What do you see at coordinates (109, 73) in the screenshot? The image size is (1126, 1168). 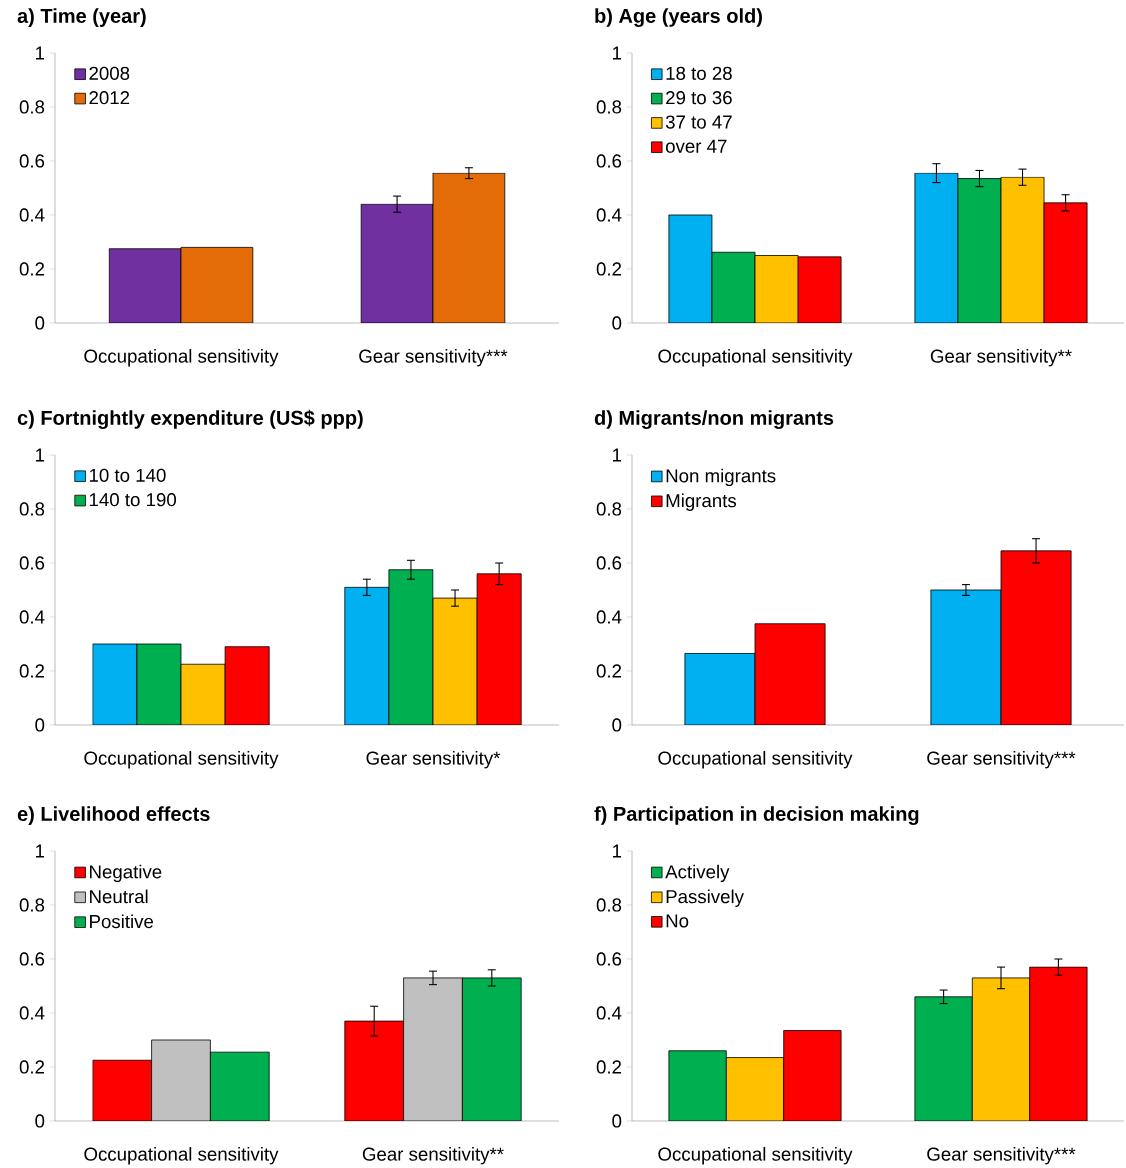 I see `legend-label: 2008` at bounding box center [109, 73].